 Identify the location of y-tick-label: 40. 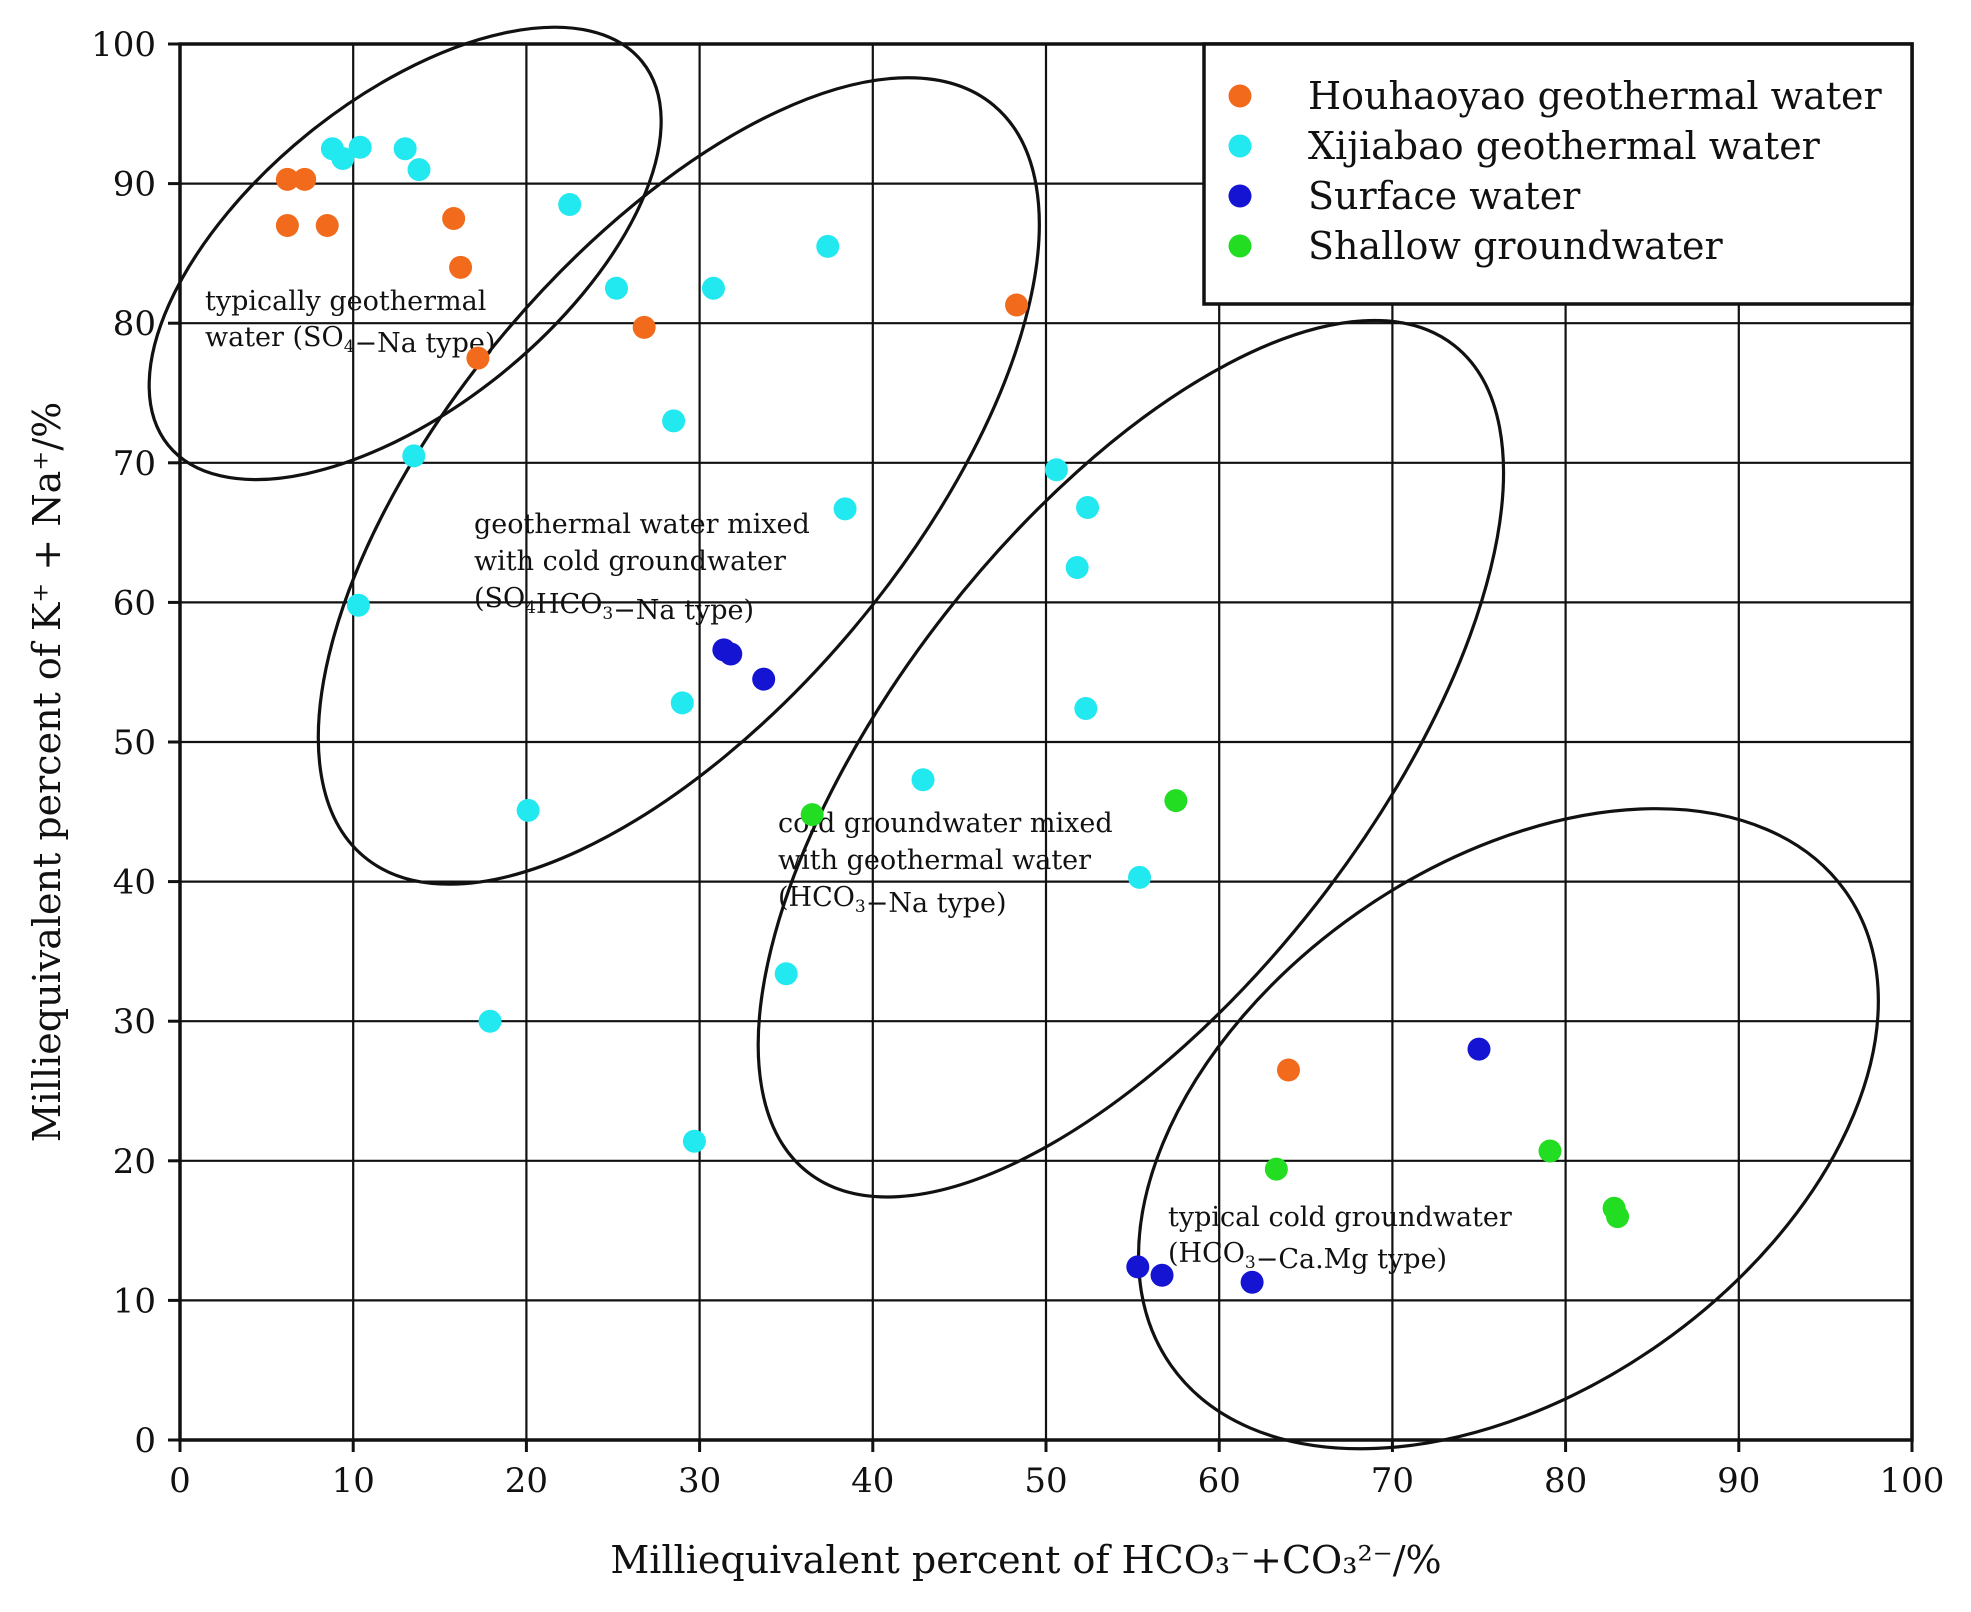
(134, 883).